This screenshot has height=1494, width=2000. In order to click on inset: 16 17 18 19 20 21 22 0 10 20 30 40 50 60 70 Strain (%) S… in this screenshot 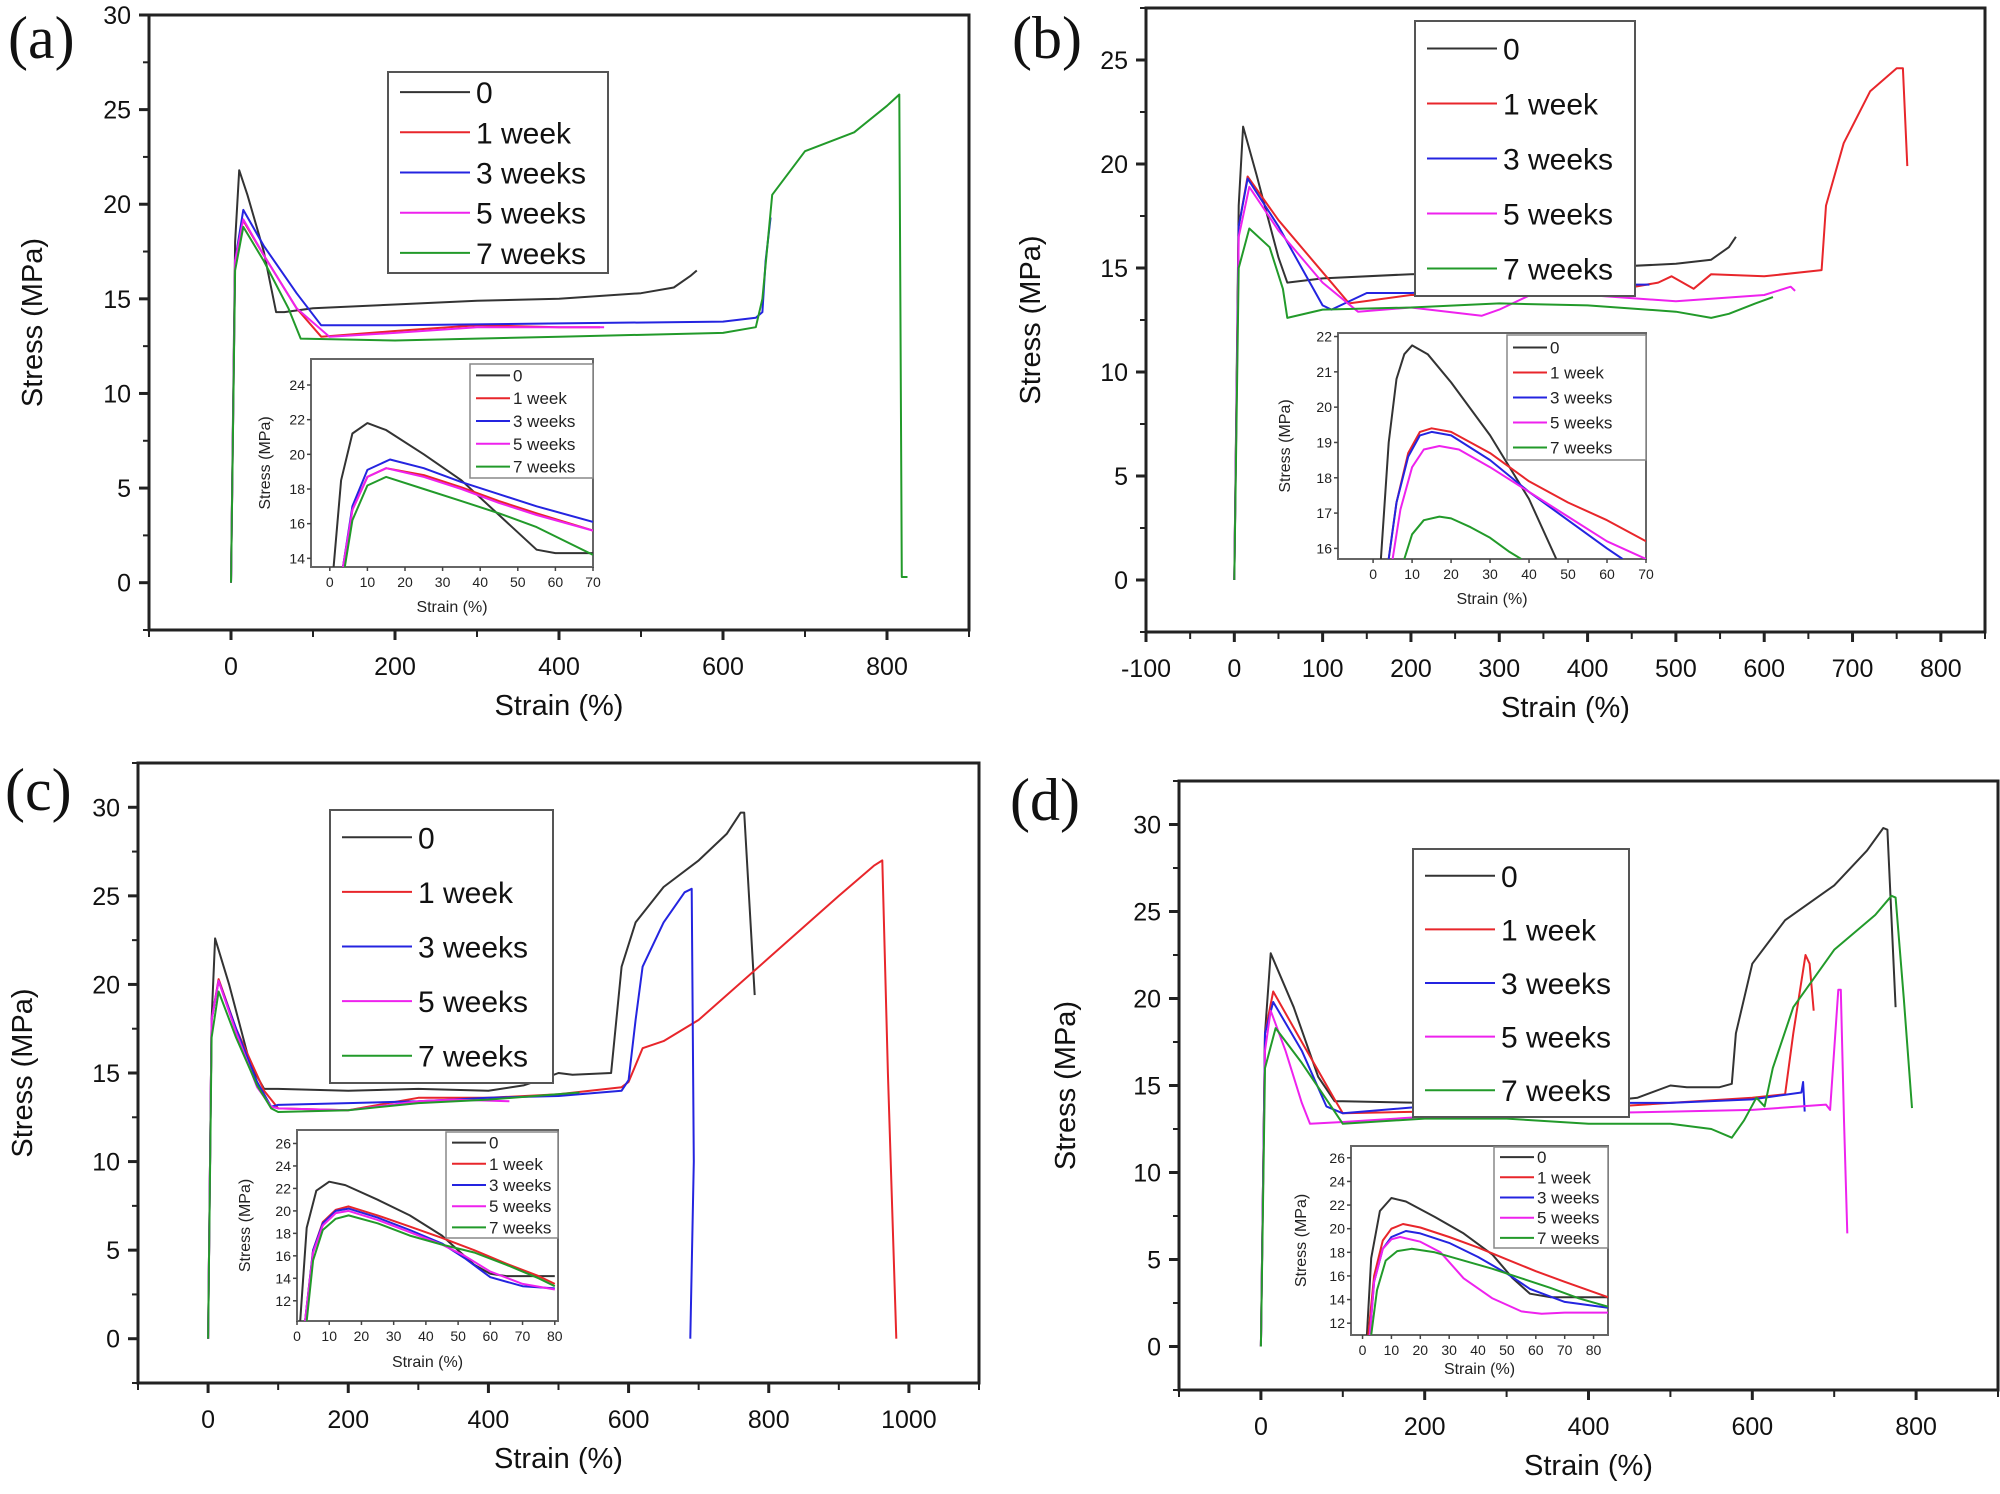, I will do `click(1465, 468)`.